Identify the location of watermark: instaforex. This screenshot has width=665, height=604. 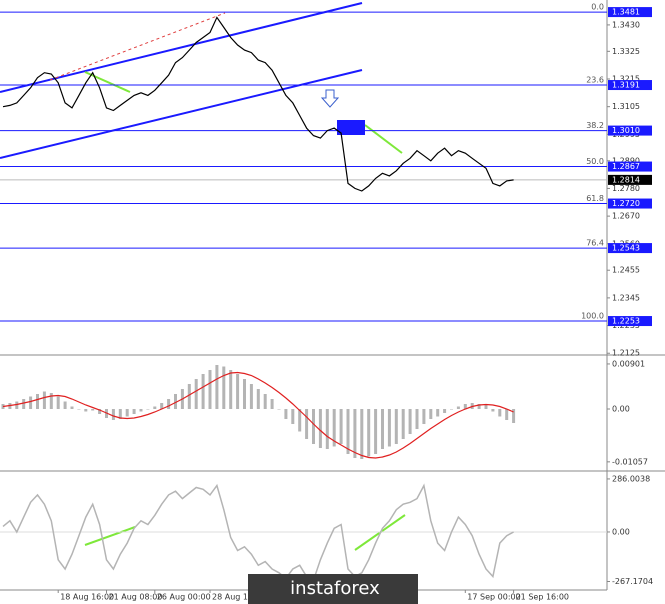
(335, 588).